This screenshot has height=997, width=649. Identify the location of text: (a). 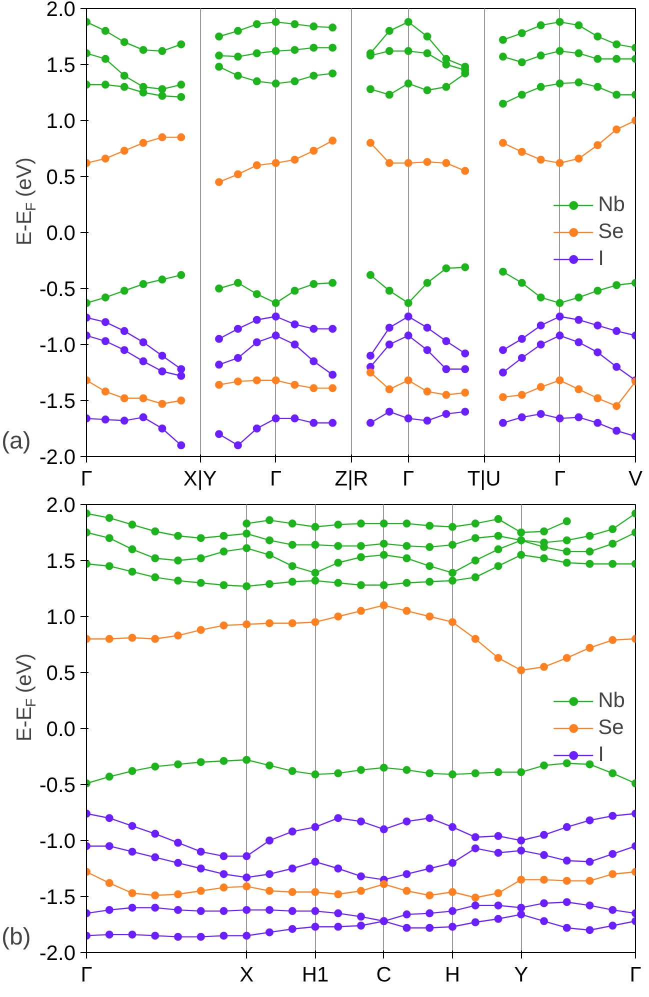
(16, 441).